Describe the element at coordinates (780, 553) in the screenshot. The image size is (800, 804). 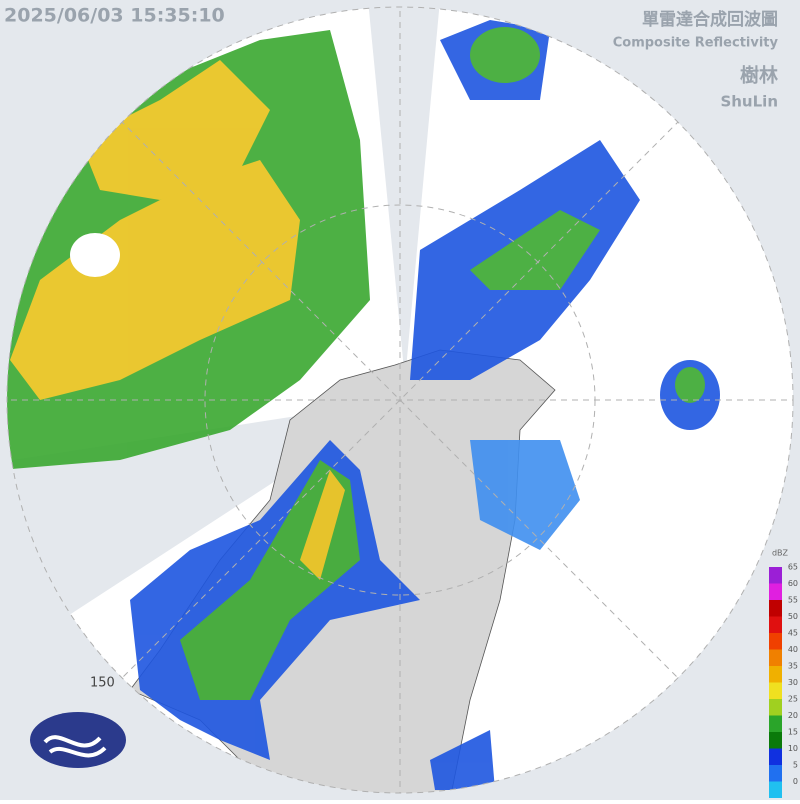
I see `legend-unit: dBZ` at that location.